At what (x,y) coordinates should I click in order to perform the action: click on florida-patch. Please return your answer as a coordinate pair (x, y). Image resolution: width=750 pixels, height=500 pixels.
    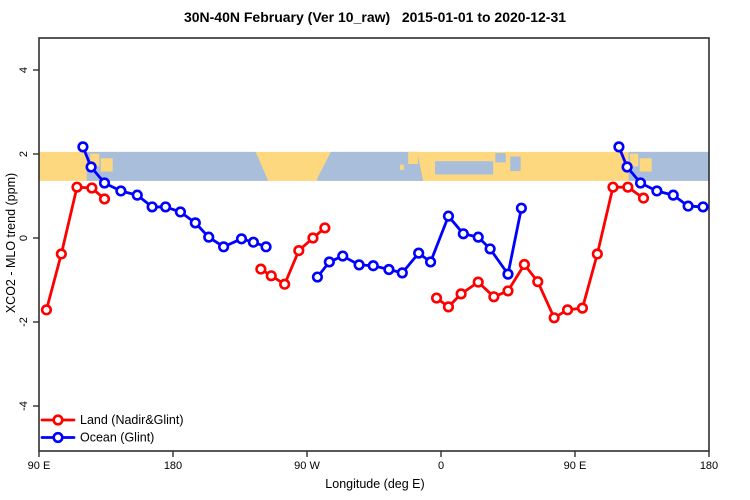
    Looking at the image, I should click on (310, 176).